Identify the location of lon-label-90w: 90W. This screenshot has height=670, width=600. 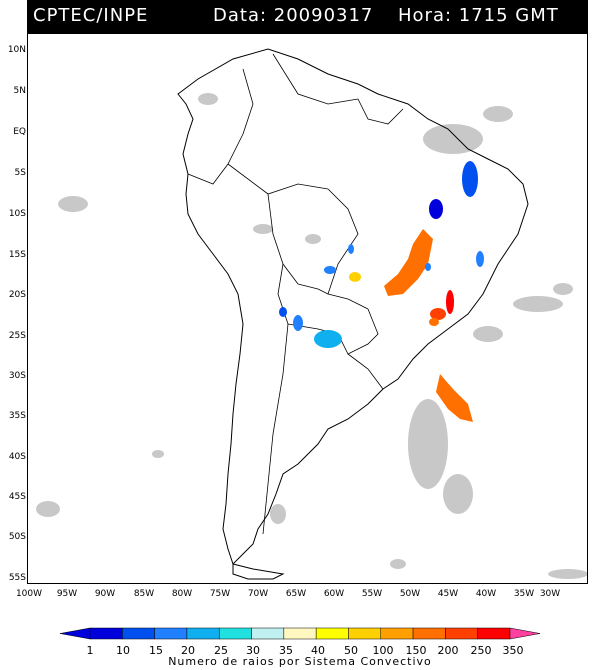
(105, 594).